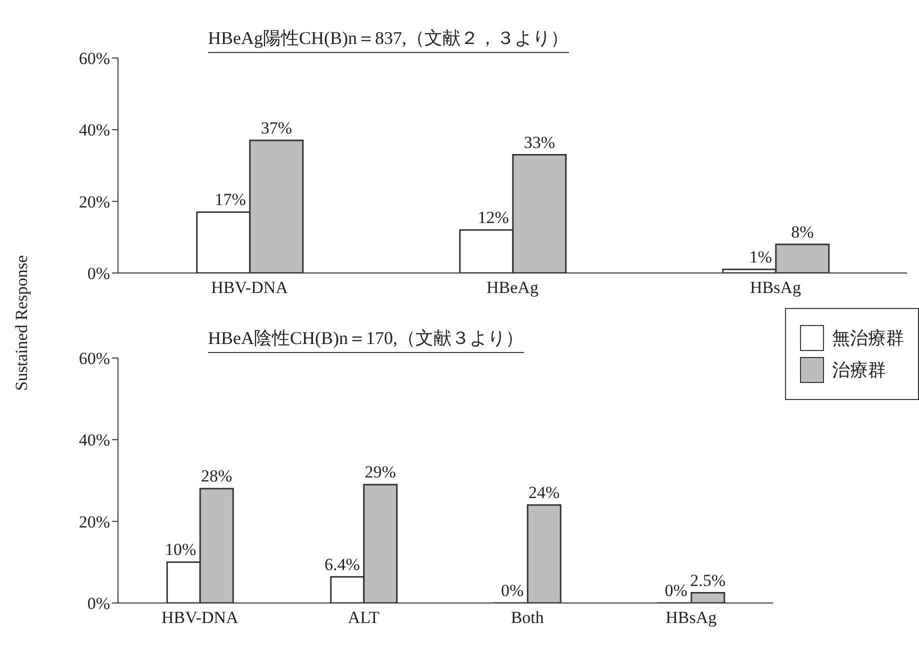  I want to click on data-label: 33%, so click(539, 142).